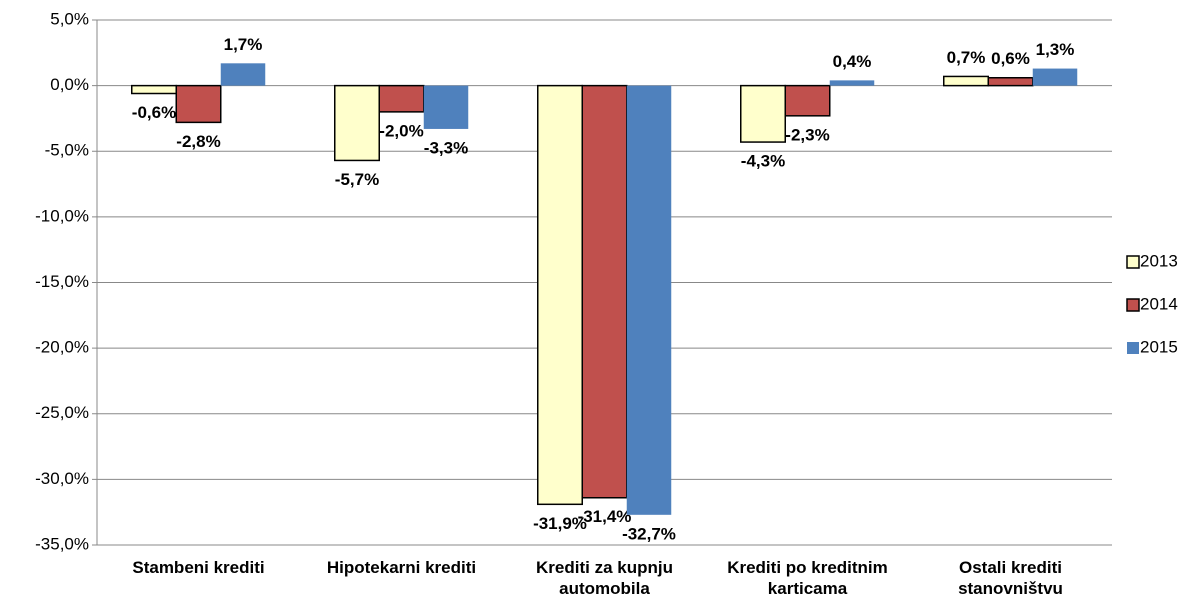 The height and width of the screenshot is (604, 1203). What do you see at coordinates (198, 141) in the screenshot?
I see `data-label: -2,8%` at bounding box center [198, 141].